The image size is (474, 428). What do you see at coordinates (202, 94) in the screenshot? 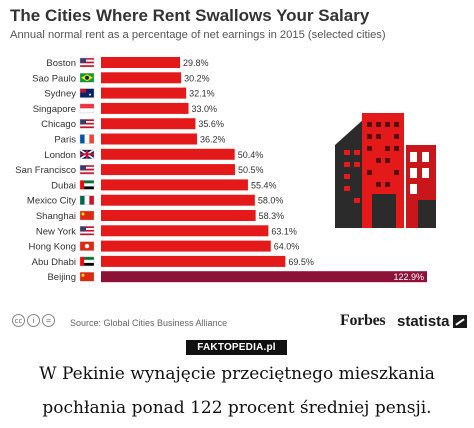
I see `value-label: 32.1%` at bounding box center [202, 94].